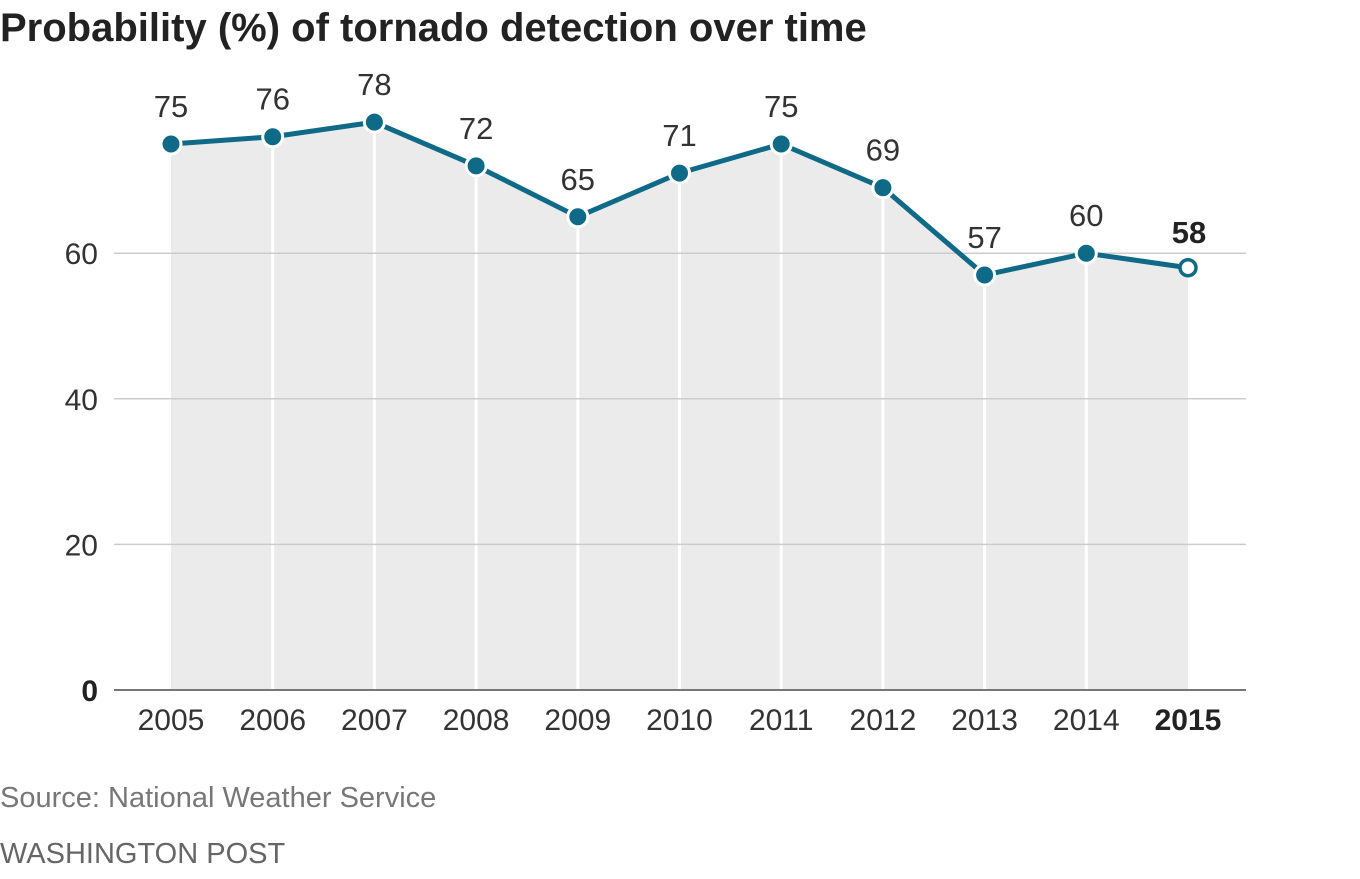 This screenshot has height=879, width=1360. What do you see at coordinates (171, 720) in the screenshot?
I see `x-tick-label: 2005` at bounding box center [171, 720].